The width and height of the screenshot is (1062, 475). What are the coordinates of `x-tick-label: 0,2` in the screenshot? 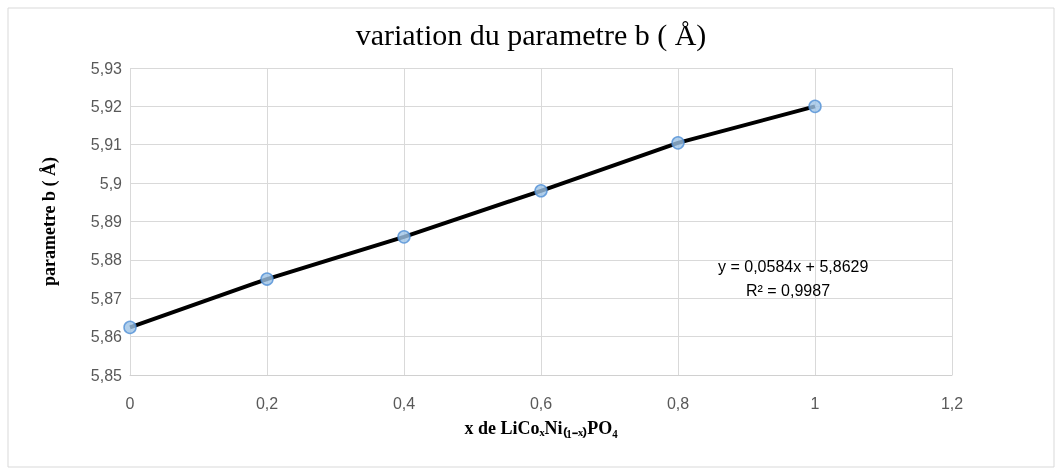 It's located at (267, 403).